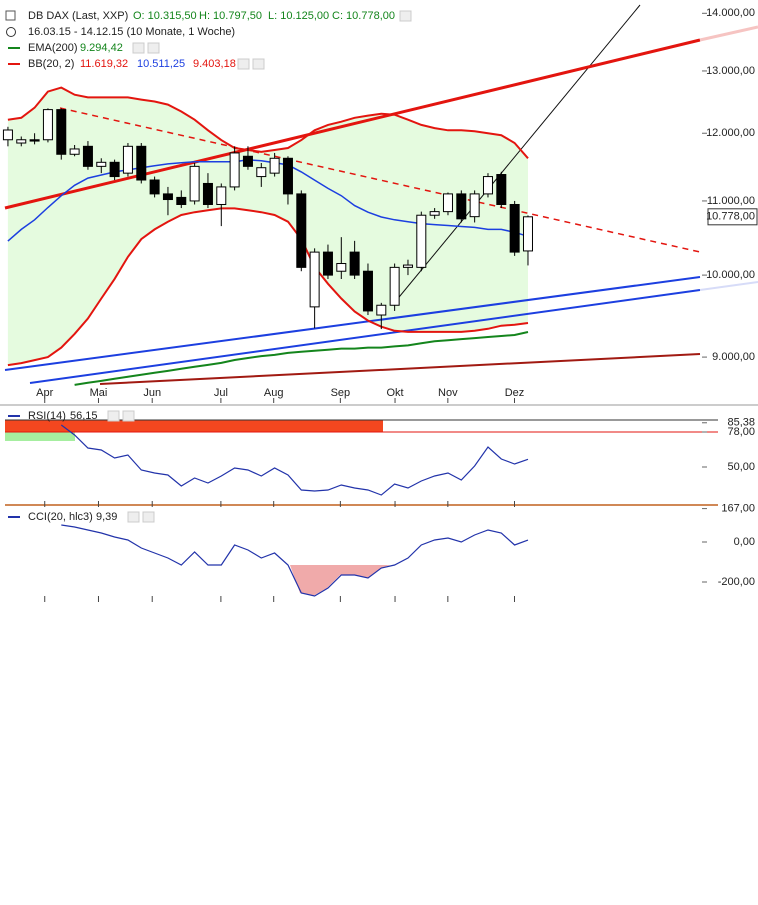  I want to click on y-tick-label: 85,38, so click(741, 423).